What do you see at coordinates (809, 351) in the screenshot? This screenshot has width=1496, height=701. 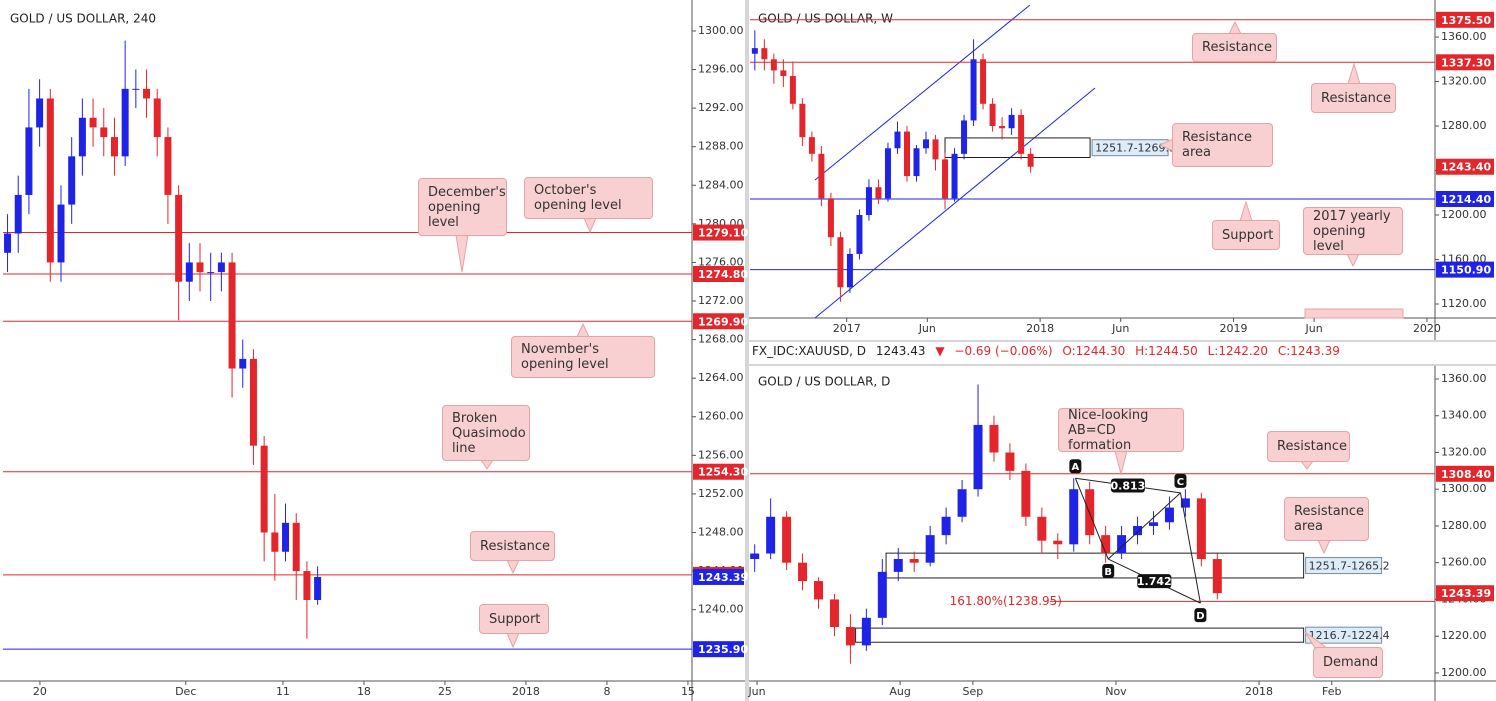 I see `symbol: FX_IDC:XAUUSD, D` at bounding box center [809, 351].